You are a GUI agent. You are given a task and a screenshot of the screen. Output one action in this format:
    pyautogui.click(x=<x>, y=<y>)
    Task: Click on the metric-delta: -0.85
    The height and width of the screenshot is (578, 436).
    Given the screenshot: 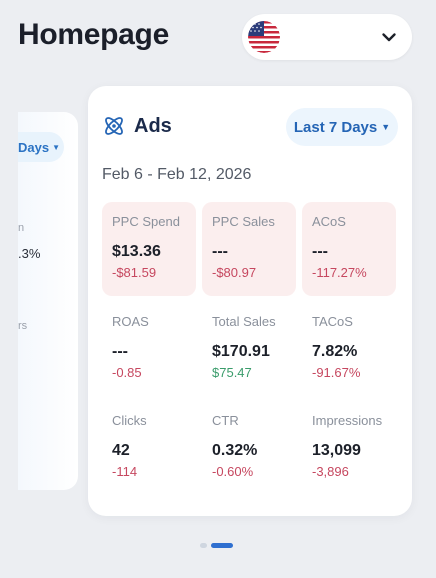 What is the action you would take?
    pyautogui.click(x=127, y=372)
    